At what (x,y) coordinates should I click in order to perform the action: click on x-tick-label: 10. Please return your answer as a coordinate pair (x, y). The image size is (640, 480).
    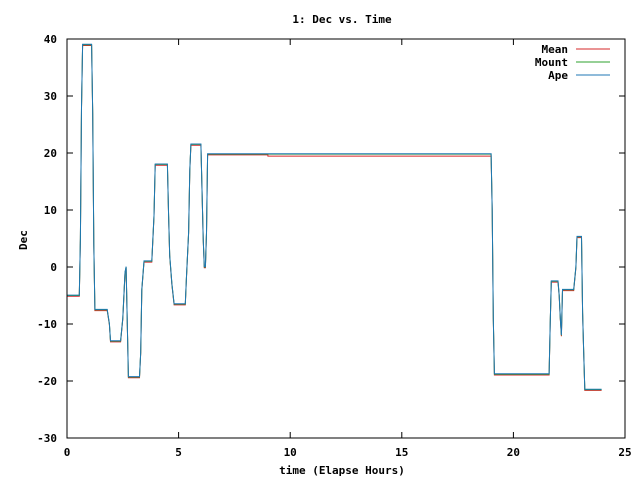
    Looking at the image, I should click on (290, 452).